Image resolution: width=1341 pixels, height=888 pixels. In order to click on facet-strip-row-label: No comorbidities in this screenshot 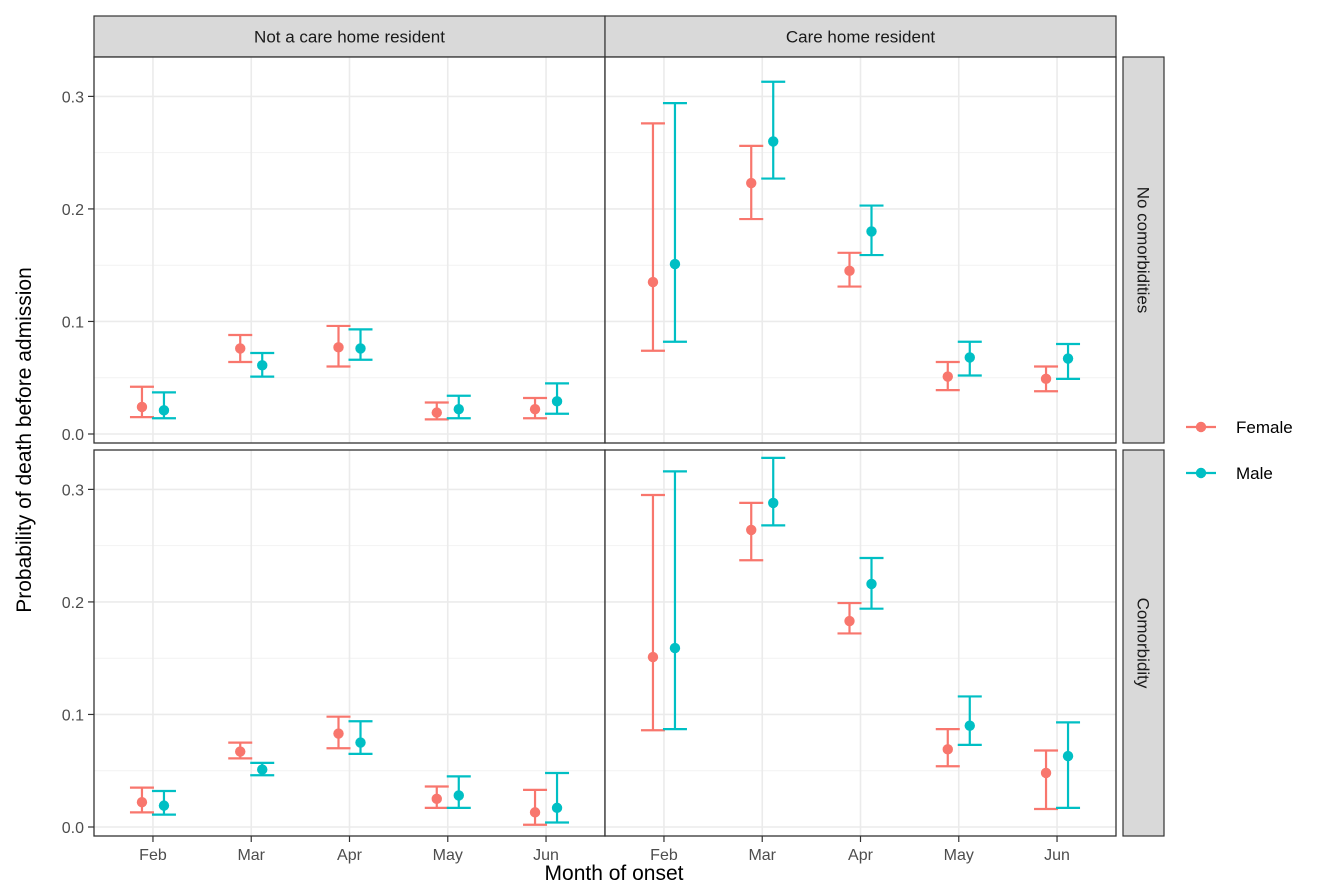, I will do `click(1143, 250)`.